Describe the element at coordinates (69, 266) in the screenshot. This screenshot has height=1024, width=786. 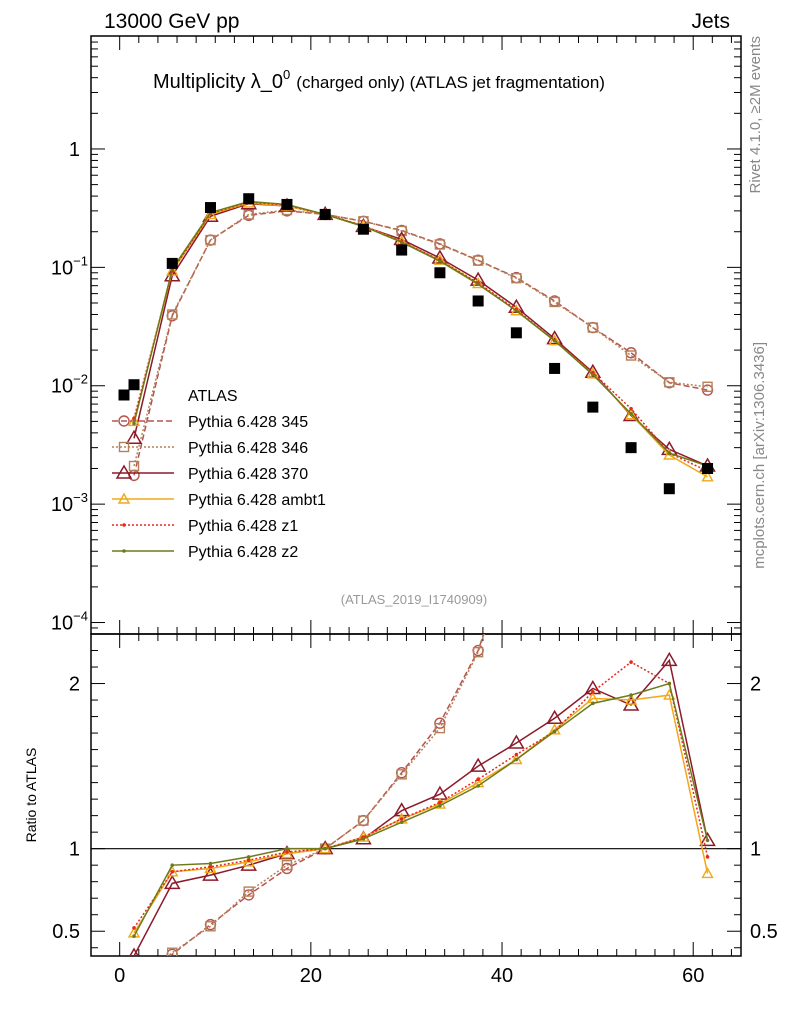
I see `main-ytick-label: 10⁻¹` at that location.